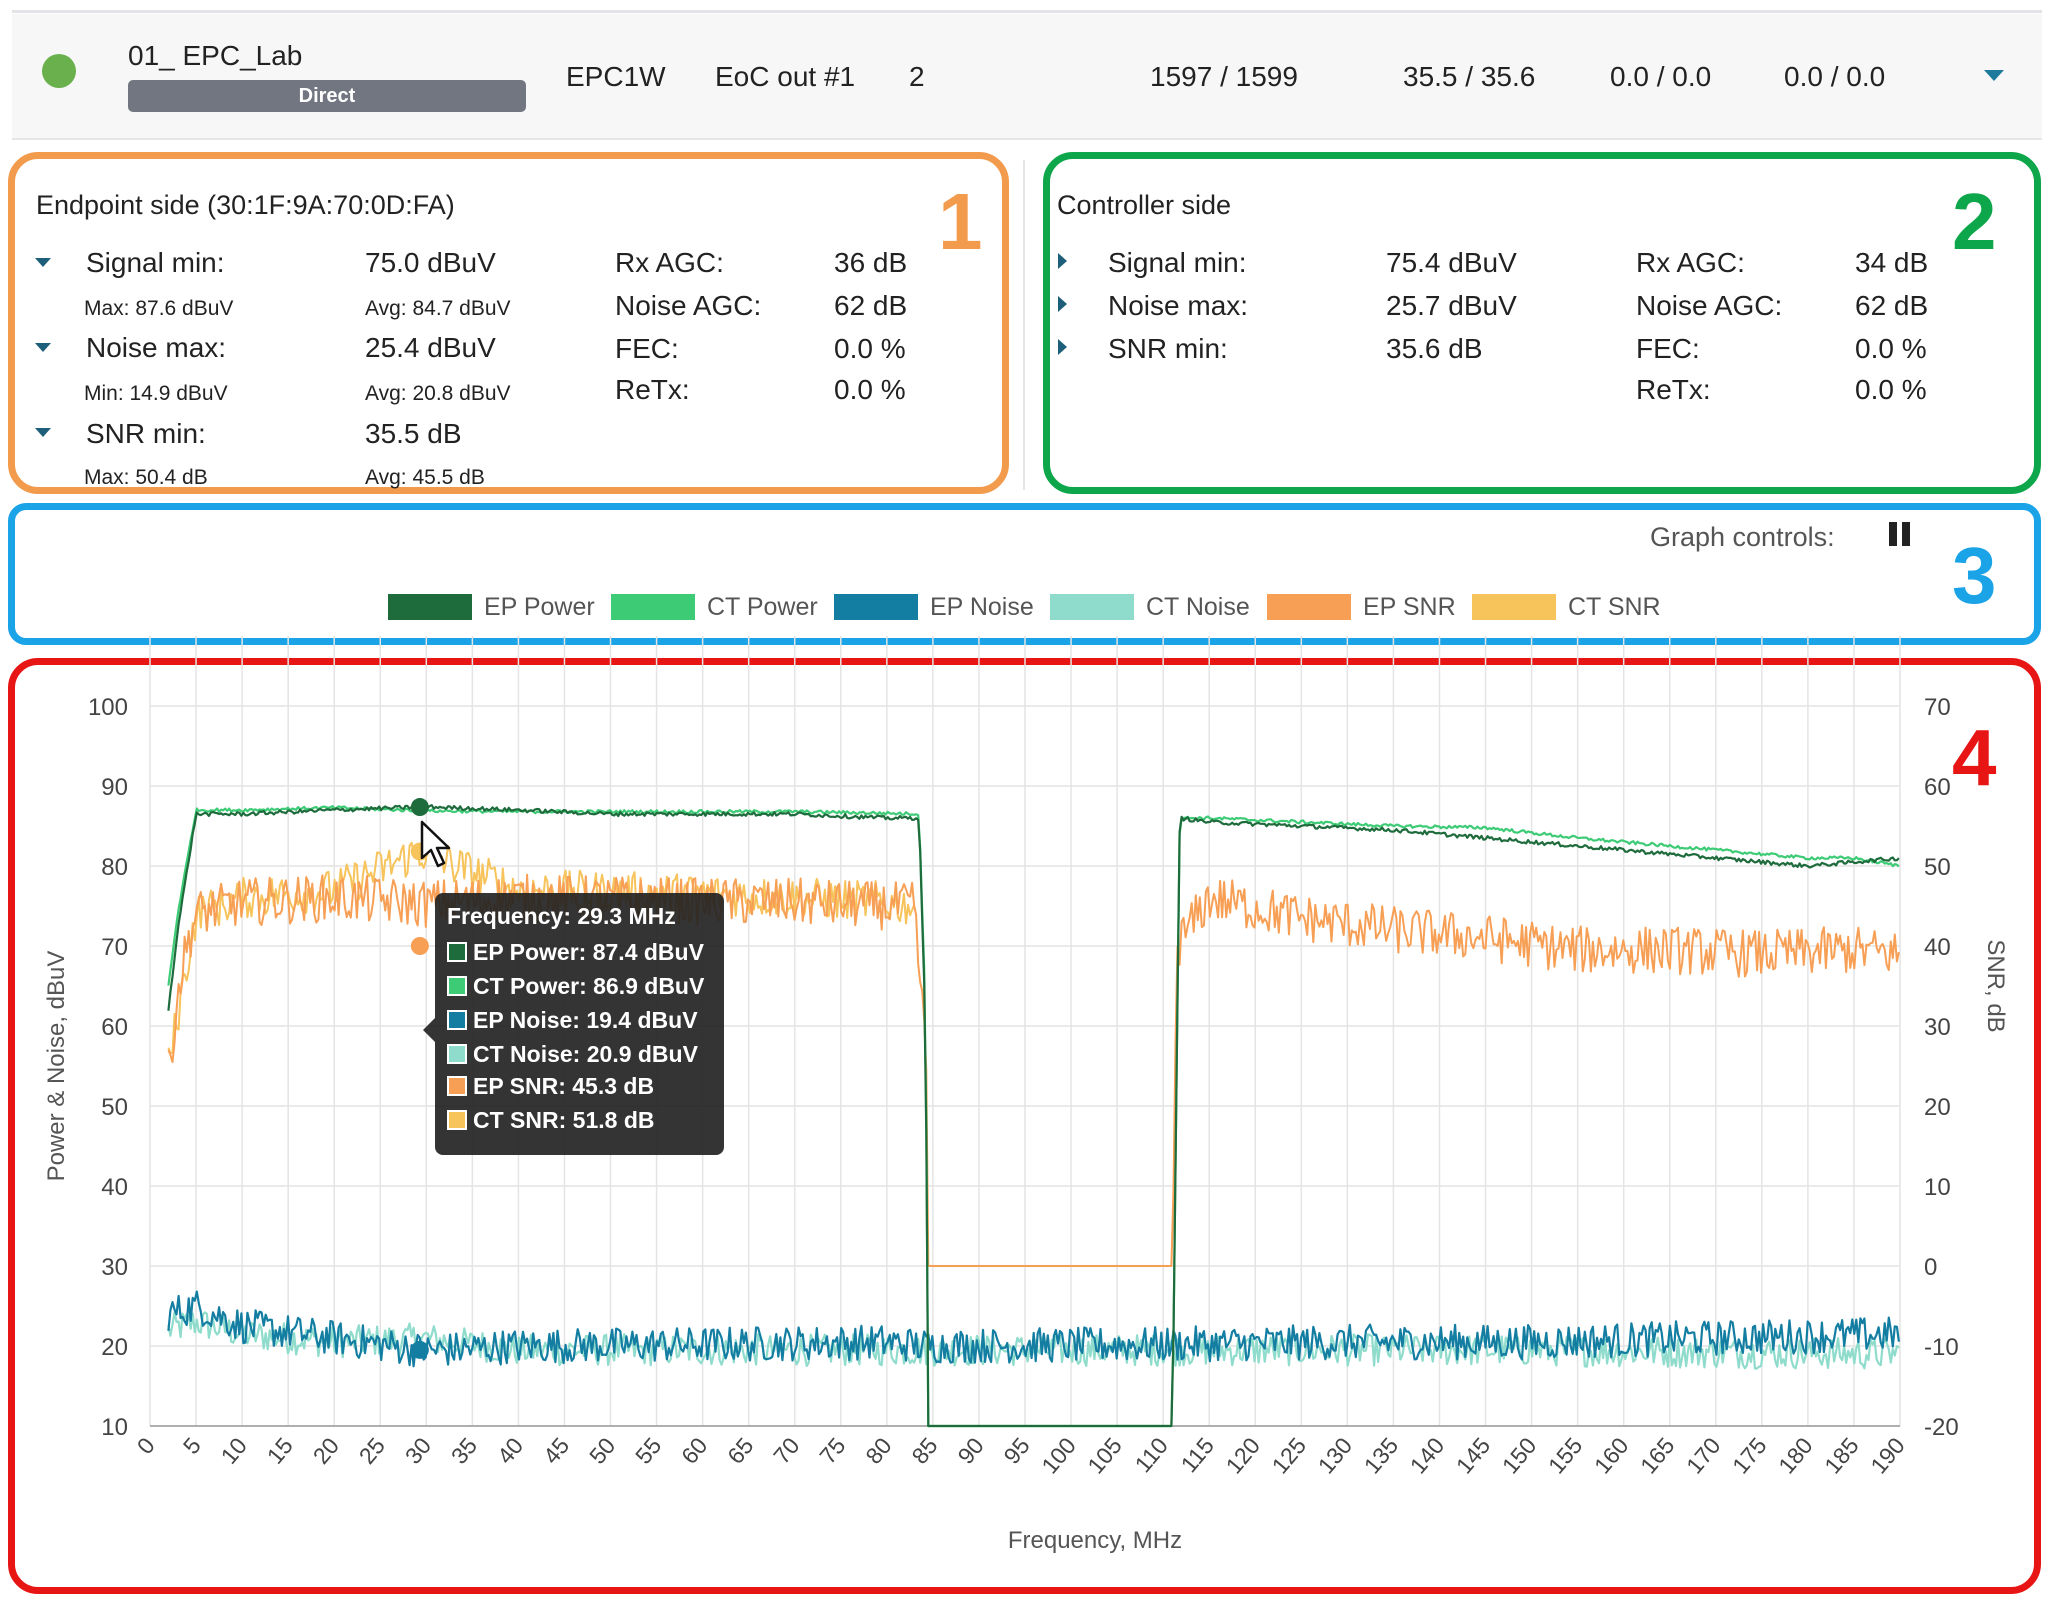  Describe the element at coordinates (786, 1451) in the screenshot. I see `x-tick-label: 70` at that location.